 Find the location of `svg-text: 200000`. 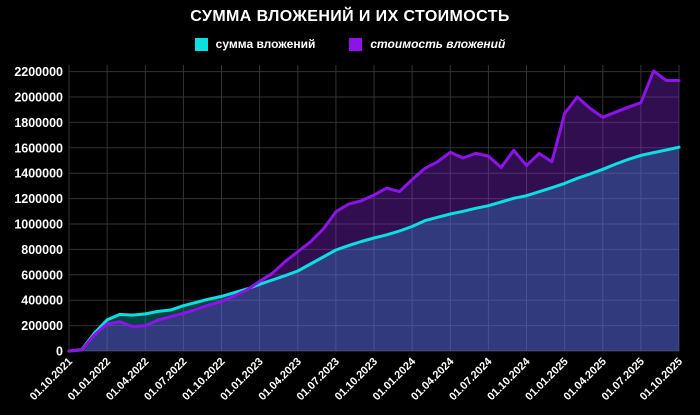

svg-text: 200000 is located at coordinates (42, 326).